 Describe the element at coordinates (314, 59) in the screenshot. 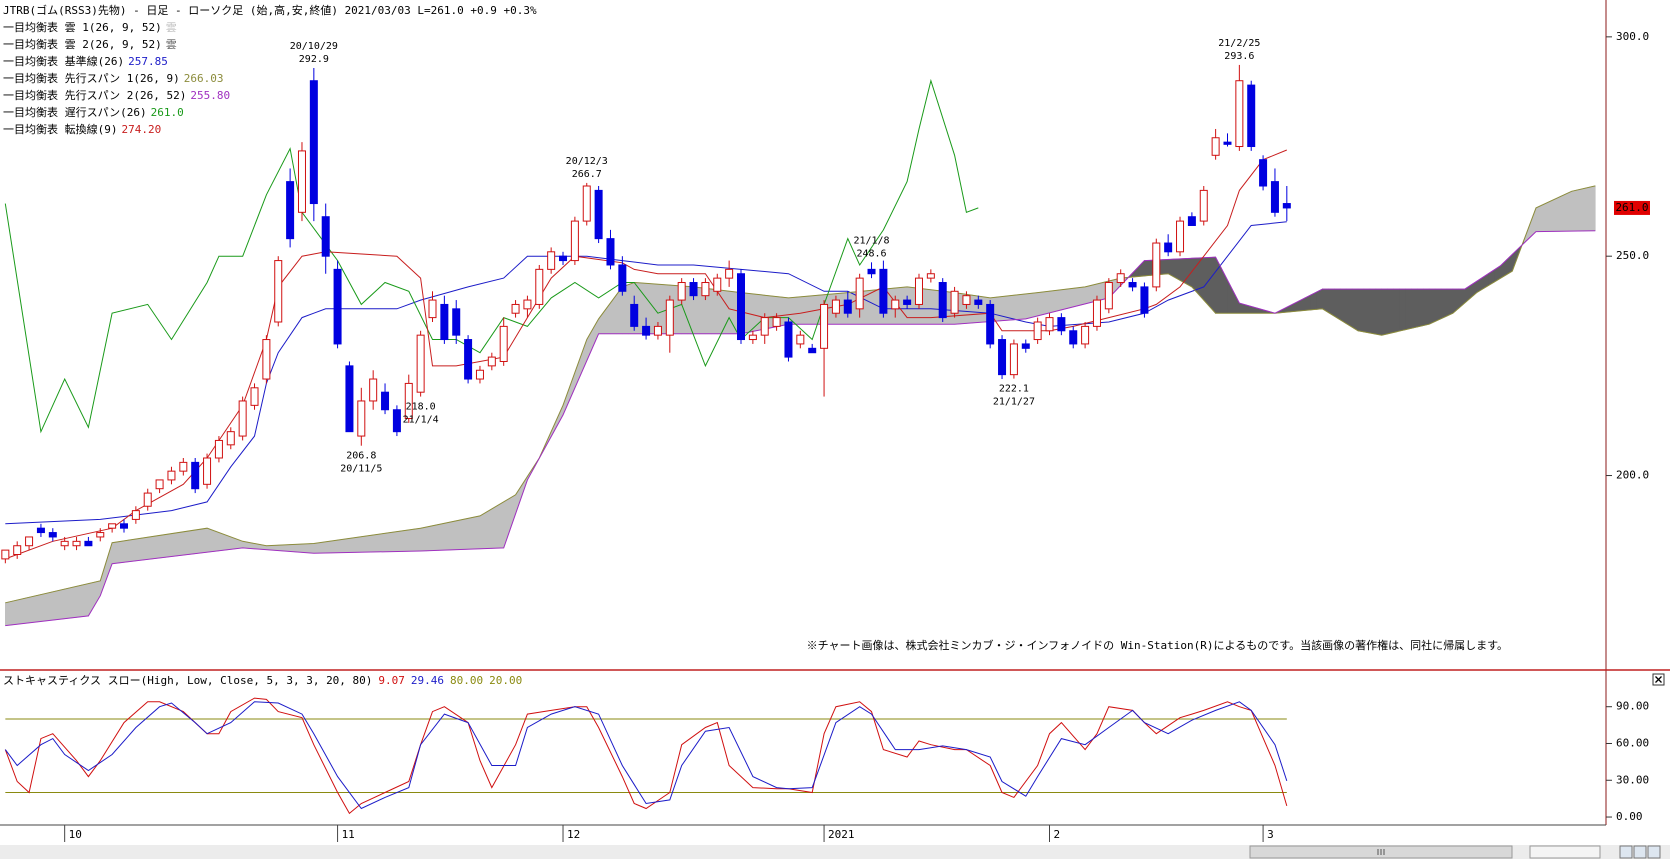

I see `annotation-value: 292.9` at that location.